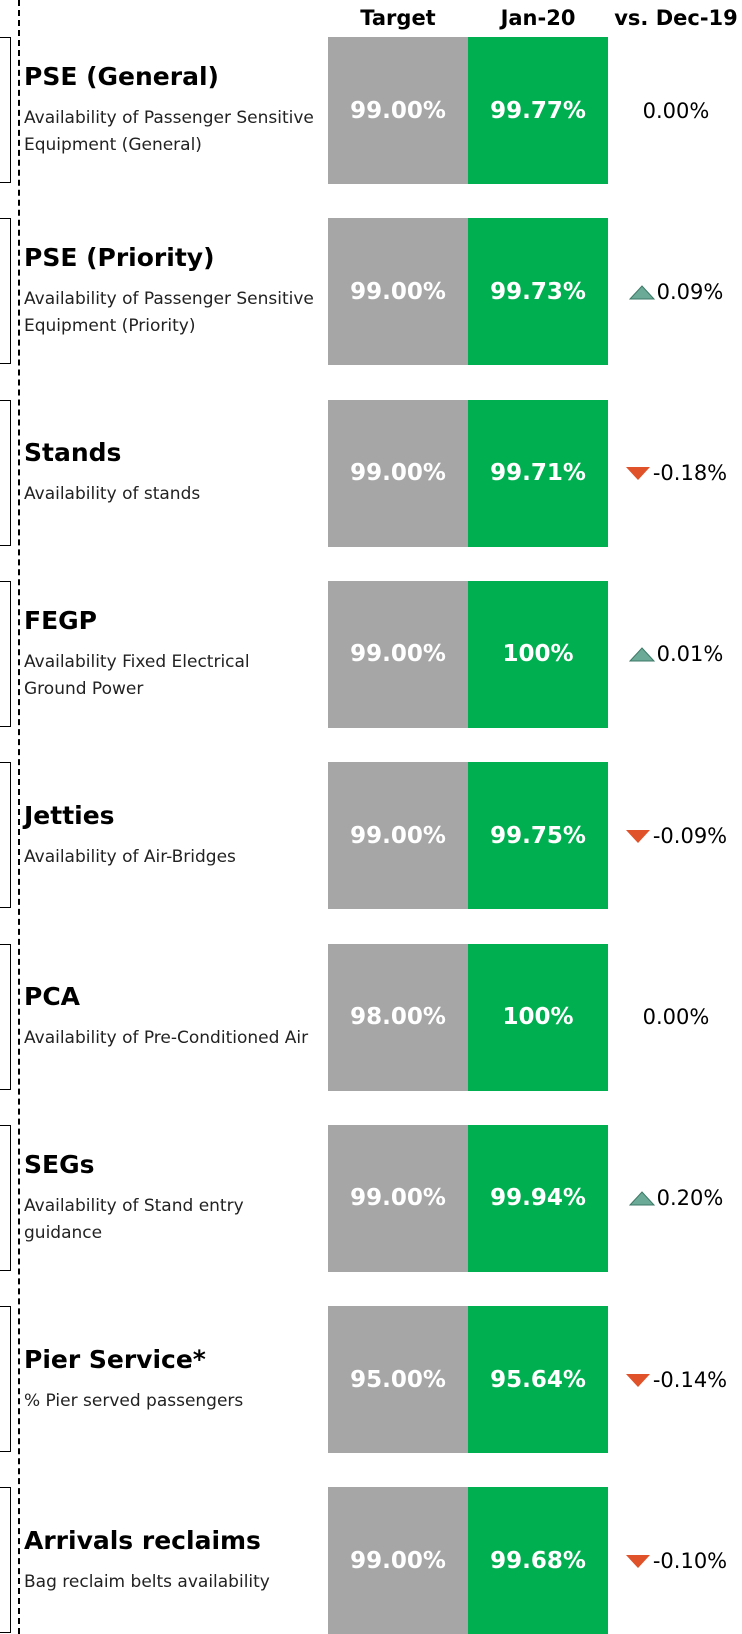 The width and height of the screenshot is (742, 1634). I want to click on change-value: 0.20%, so click(690, 1198).